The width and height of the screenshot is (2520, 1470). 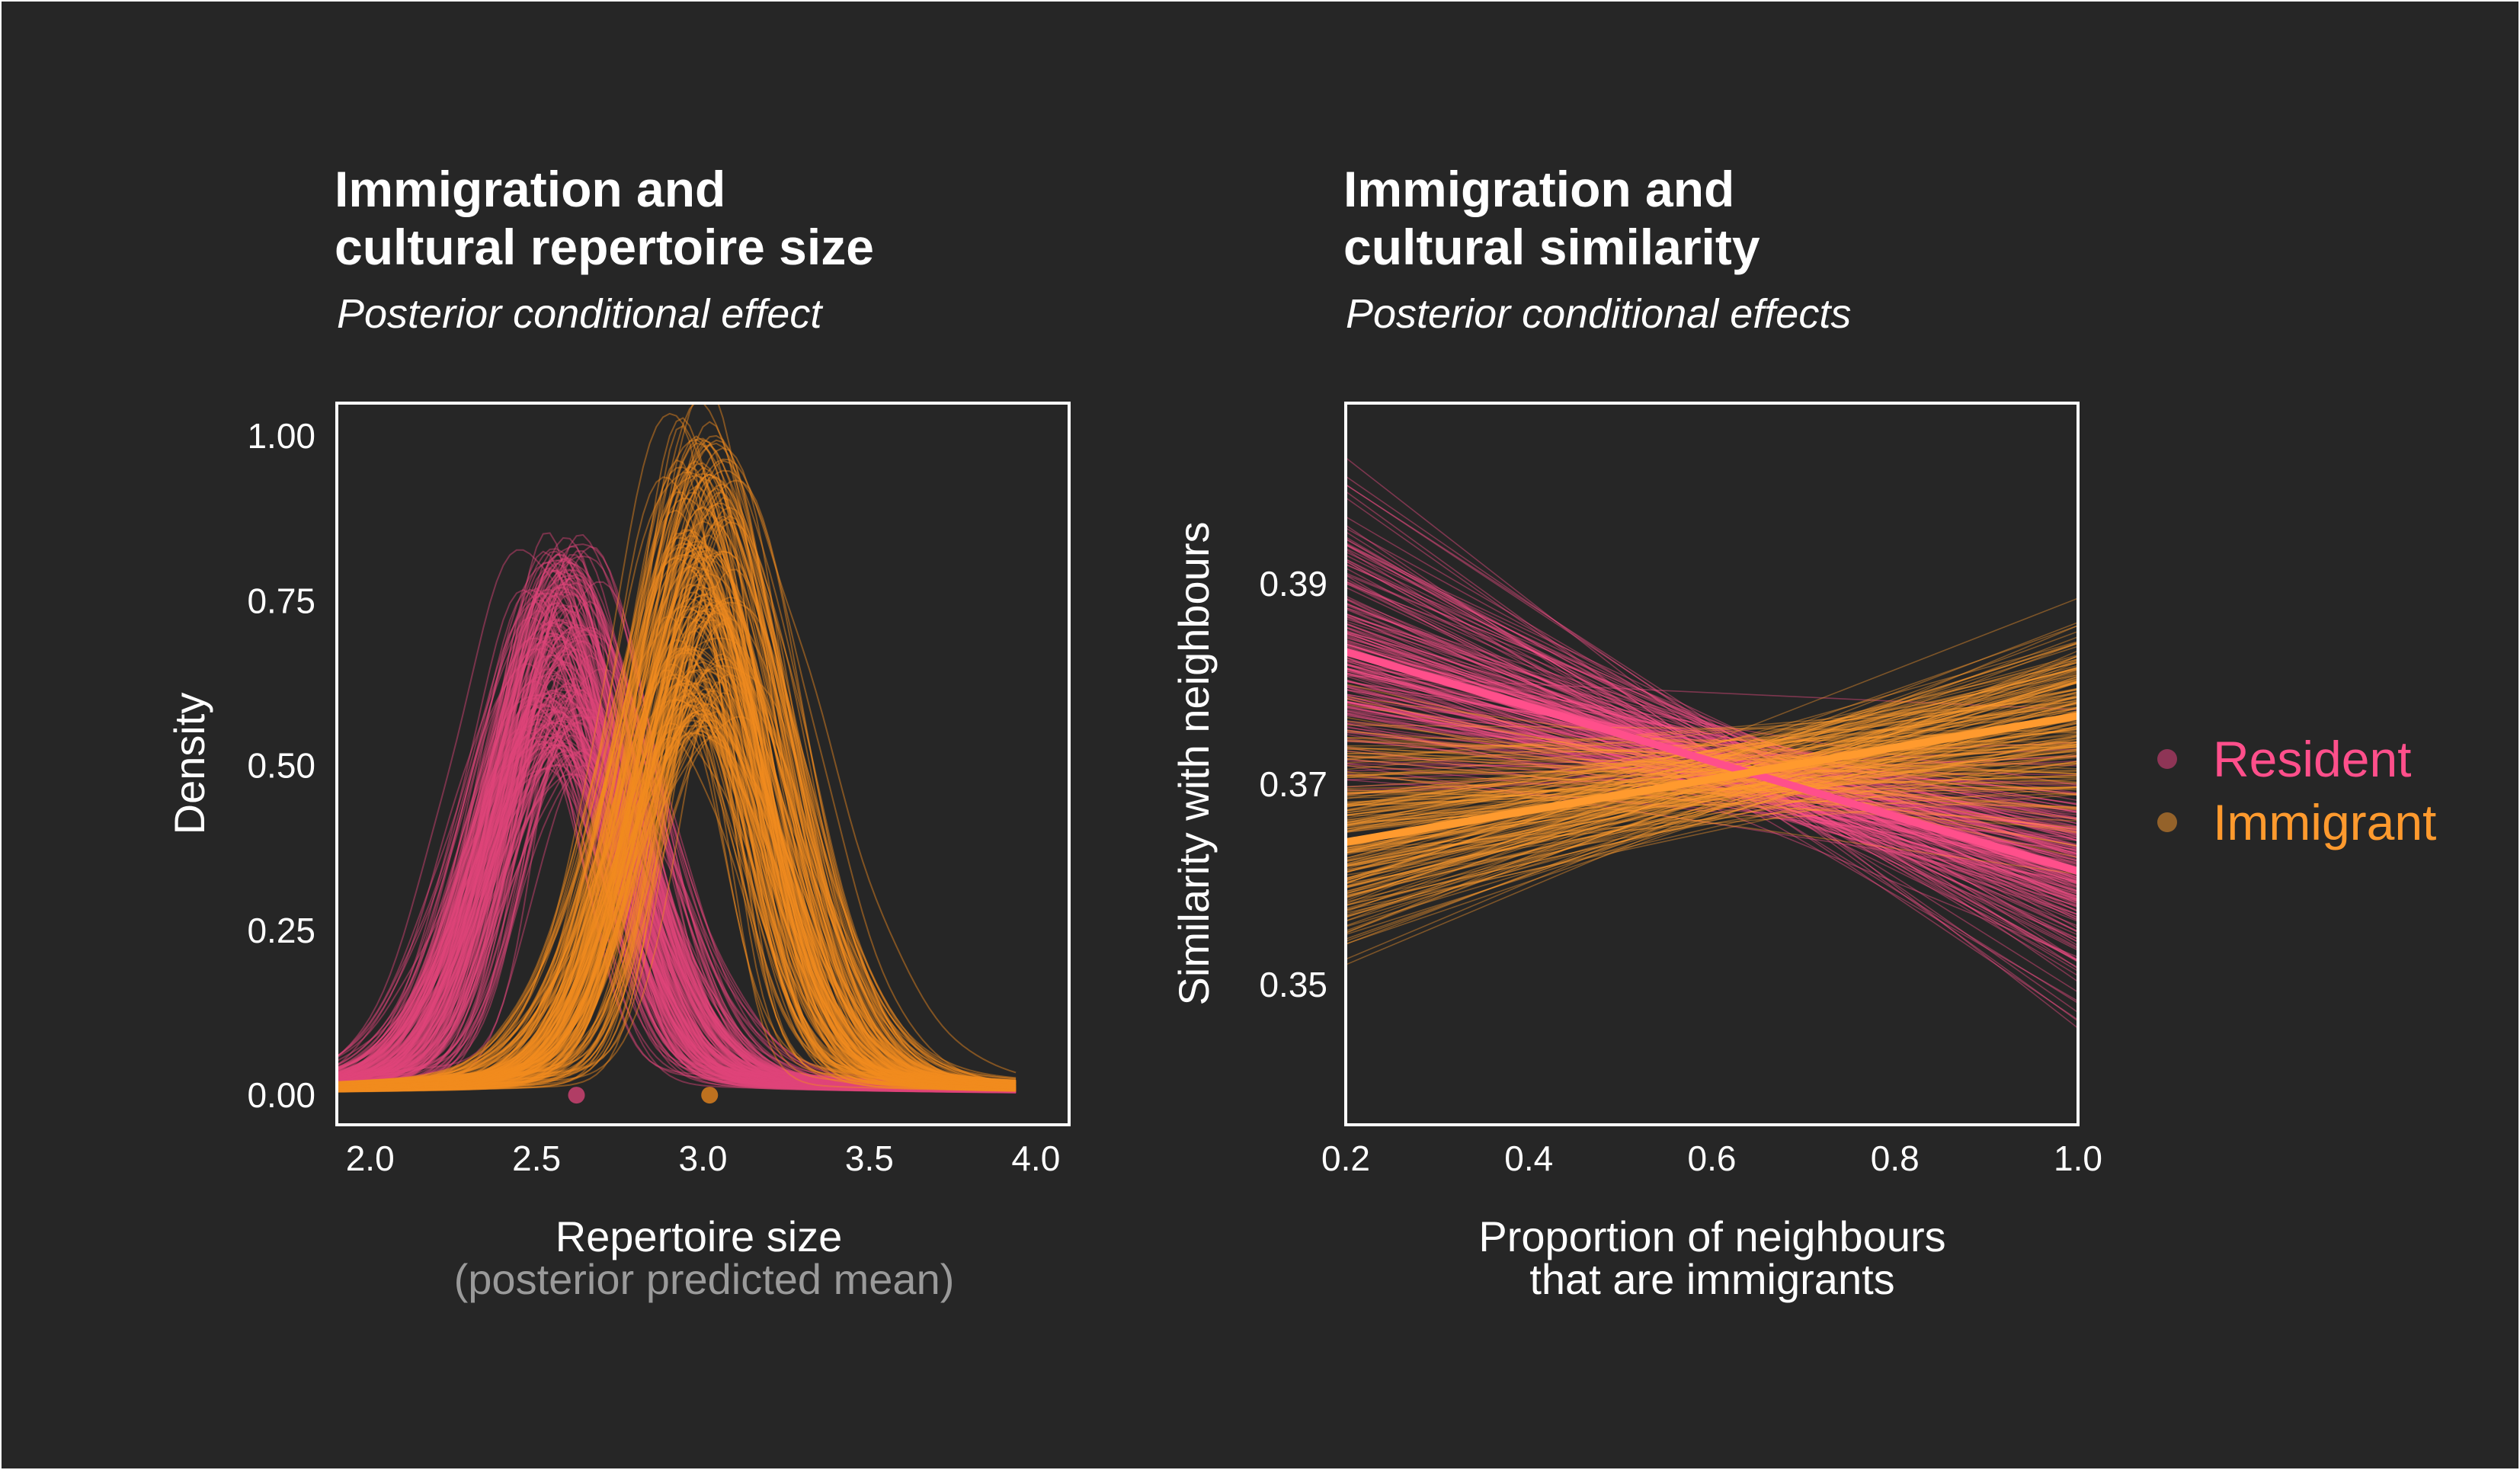 What do you see at coordinates (1035, 1158) in the screenshot?
I see `x-tick-label: 4.0` at bounding box center [1035, 1158].